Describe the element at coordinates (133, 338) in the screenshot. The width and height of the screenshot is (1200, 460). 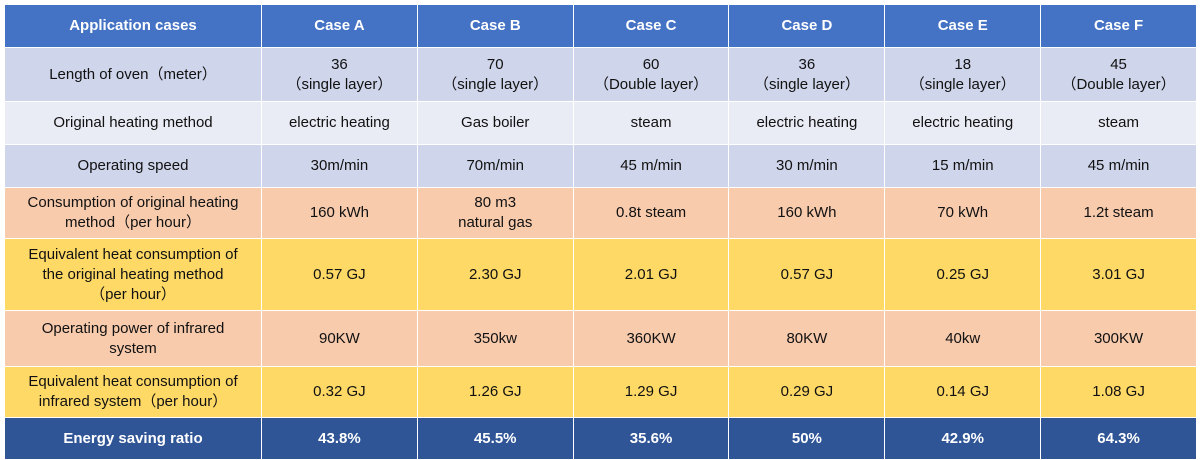
I see `row-label: Operating power of infrared system` at that location.